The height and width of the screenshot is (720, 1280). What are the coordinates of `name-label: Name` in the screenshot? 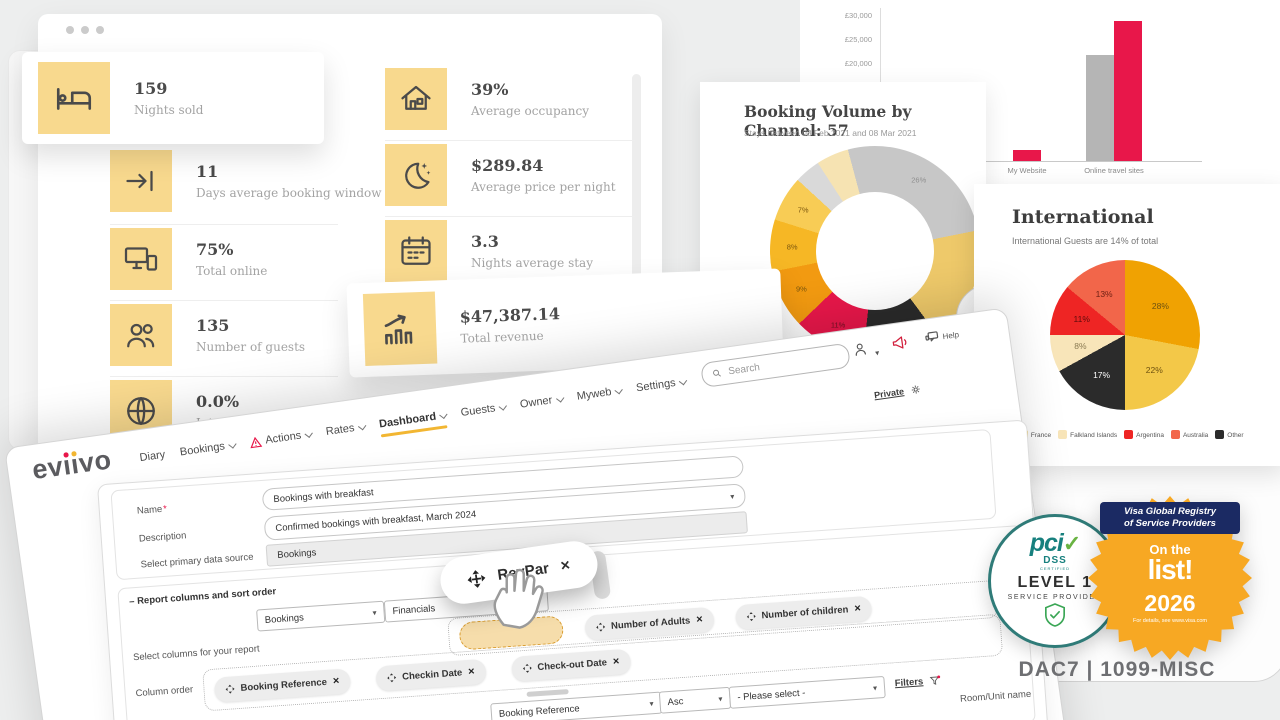 It's located at (152, 510).